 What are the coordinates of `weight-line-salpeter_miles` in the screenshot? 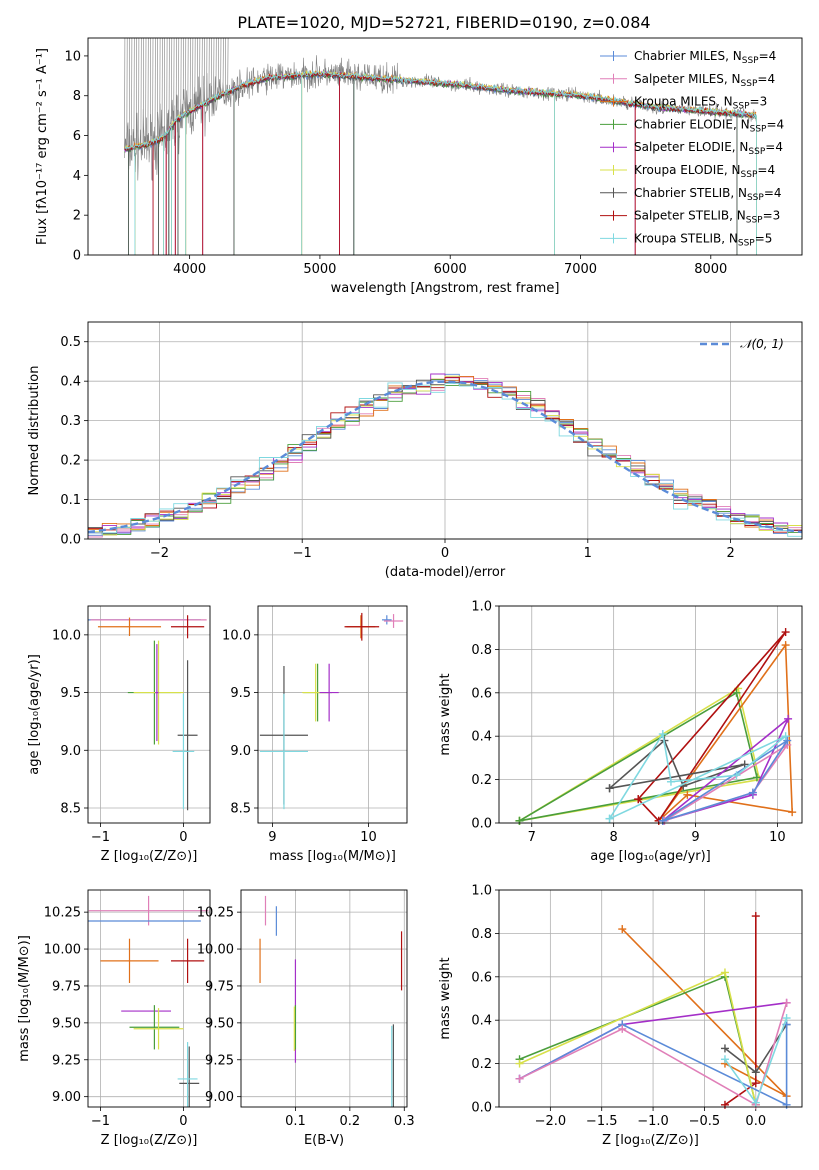 It's located at (653, 1054).